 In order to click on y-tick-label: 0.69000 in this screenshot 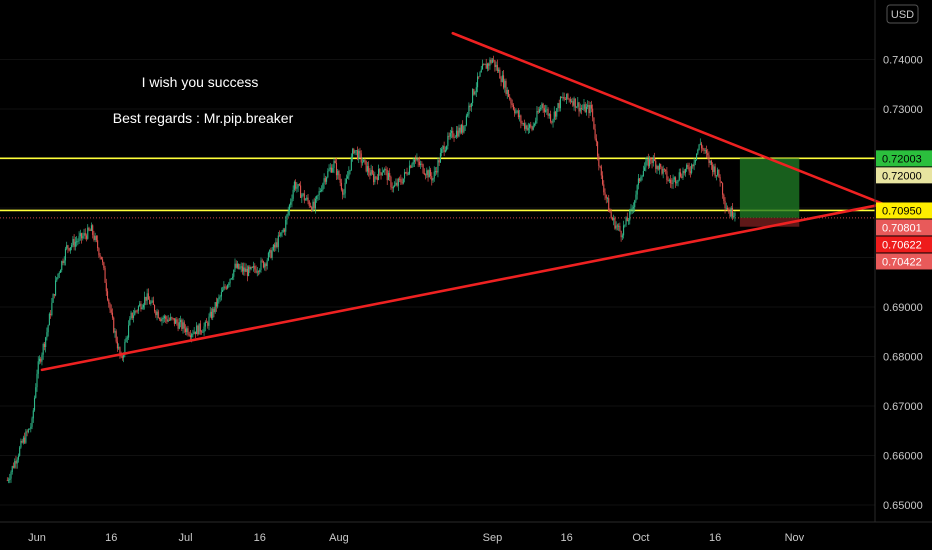, I will do `click(903, 308)`.